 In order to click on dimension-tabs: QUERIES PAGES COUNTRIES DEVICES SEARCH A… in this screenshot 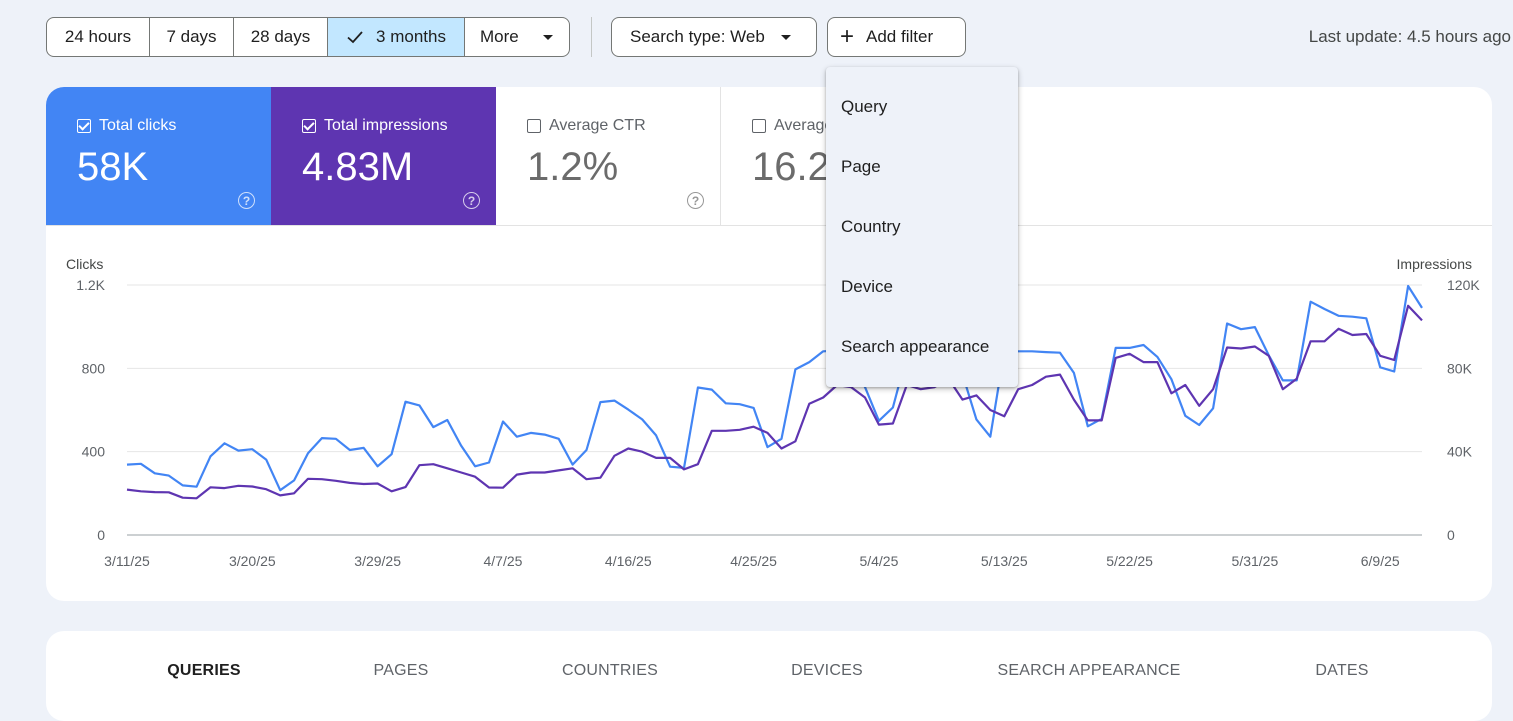, I will do `click(769, 676)`.